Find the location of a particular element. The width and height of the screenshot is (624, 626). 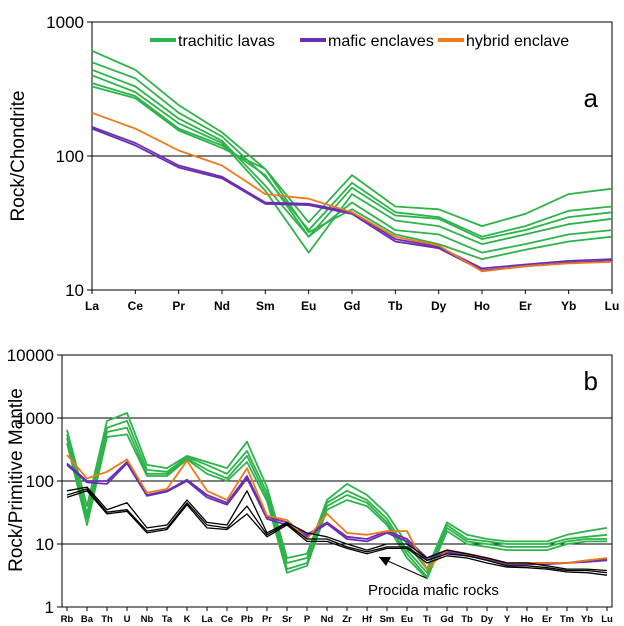

a-y-tick-label: 10 is located at coordinates (74, 290).